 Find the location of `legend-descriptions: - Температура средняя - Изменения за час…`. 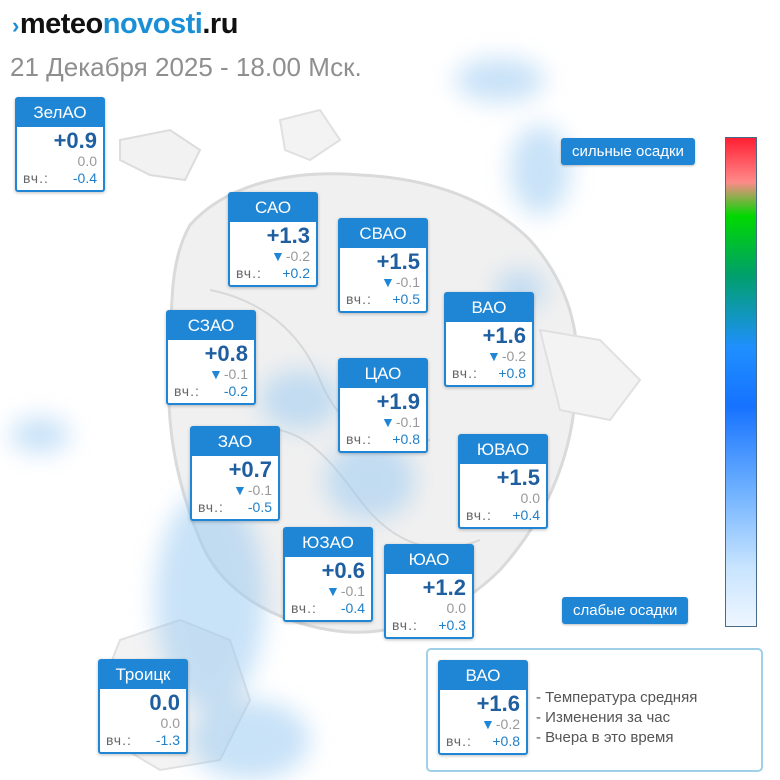

legend-descriptions: - Температура средняя - Изменения за час… is located at coordinates (616, 718).